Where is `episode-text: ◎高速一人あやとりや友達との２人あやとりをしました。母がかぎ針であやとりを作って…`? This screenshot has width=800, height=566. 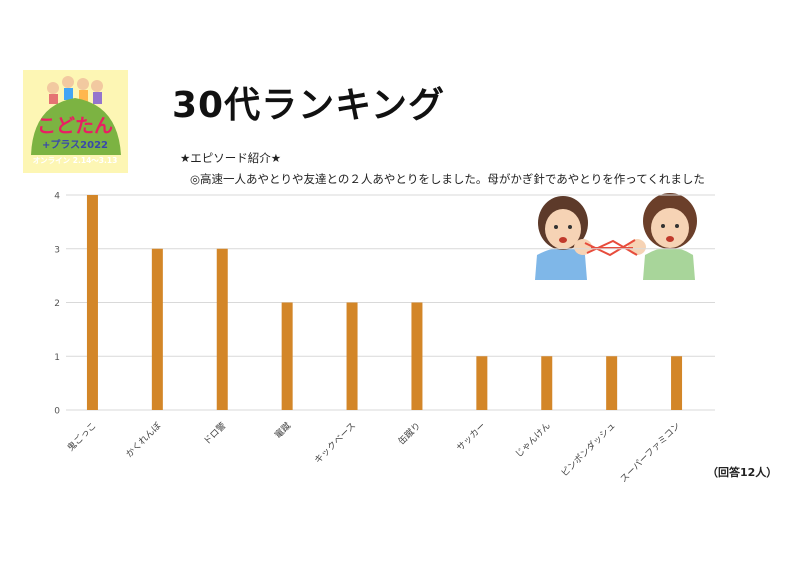 episode-text: ◎高速一人あやとりや友達との２人あやとりをしました。母がかぎ針であやとりを作って… is located at coordinates (447, 179).